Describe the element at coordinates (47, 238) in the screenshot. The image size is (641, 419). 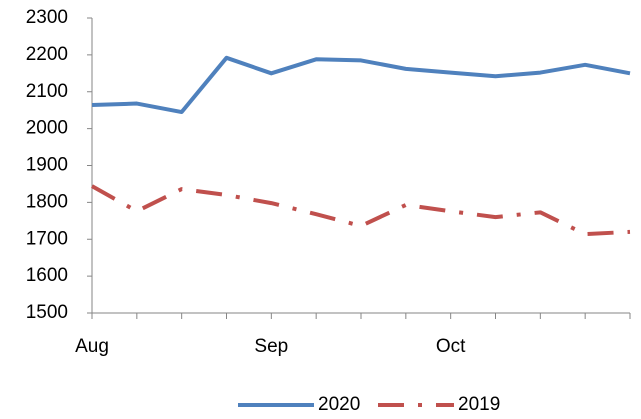
I see `y-tick-label: 1700` at that location.